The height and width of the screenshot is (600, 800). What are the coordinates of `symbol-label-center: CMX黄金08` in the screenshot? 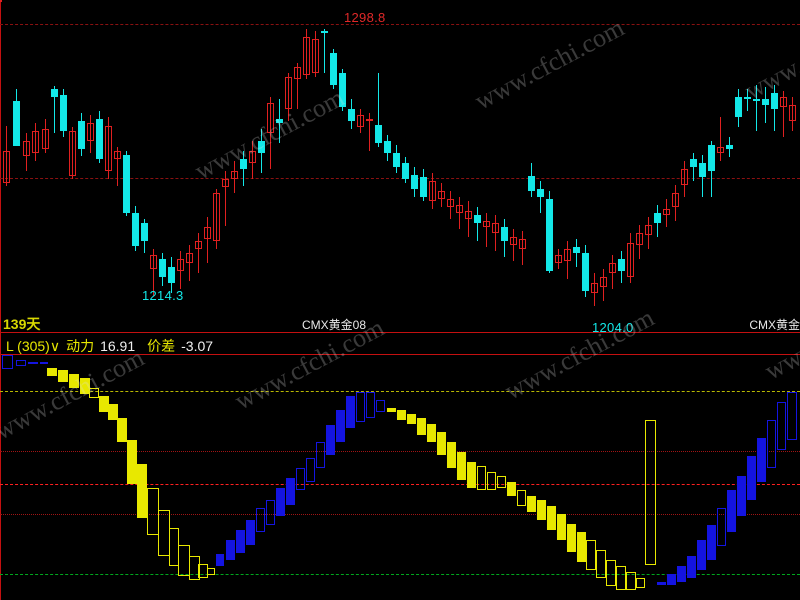 It's located at (334, 325).